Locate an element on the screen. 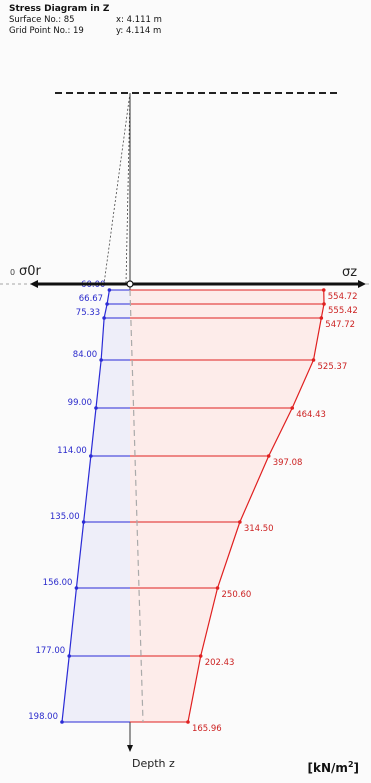 The width and height of the screenshot is (371, 783). sigma-z-value-label: 314.50 is located at coordinates (259, 529).